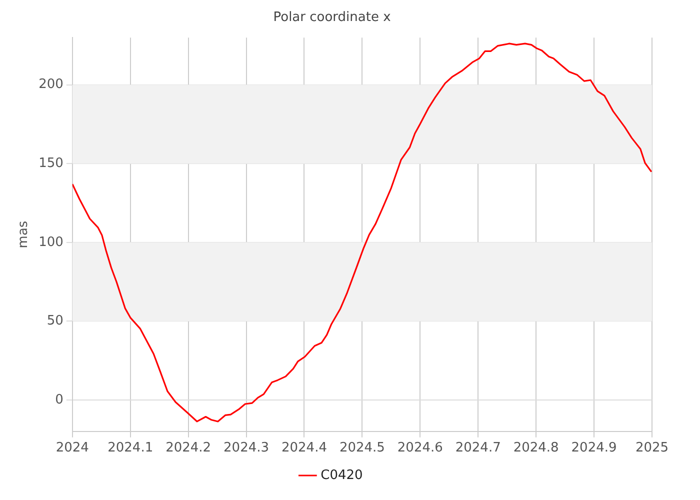 The image size is (700, 500). Describe the element at coordinates (51, 163) in the screenshot. I see `y-tick-label: 150` at that location.